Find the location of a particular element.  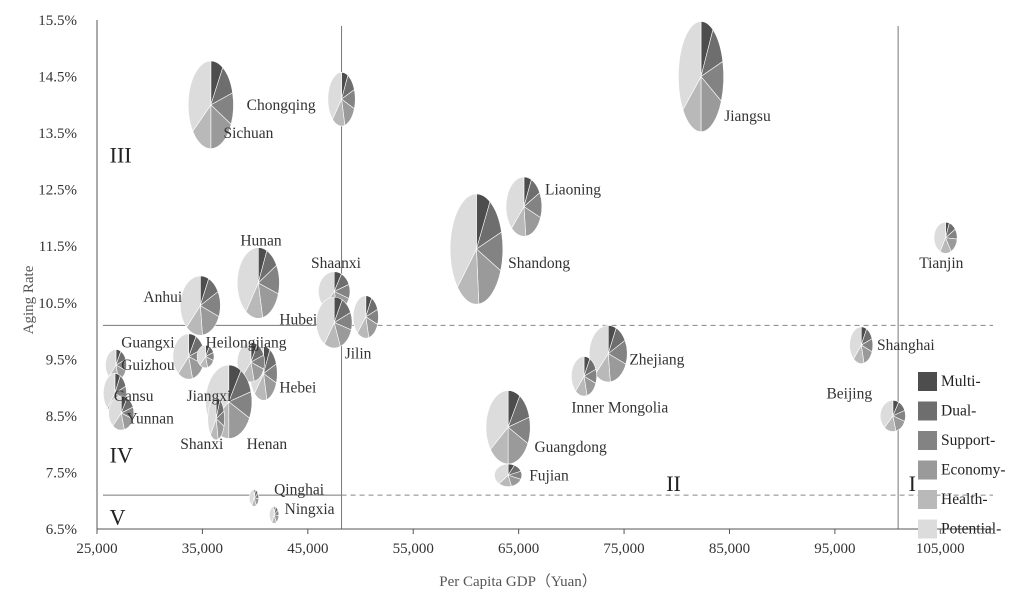

y-tick-label: 14.5% is located at coordinates (57, 78).